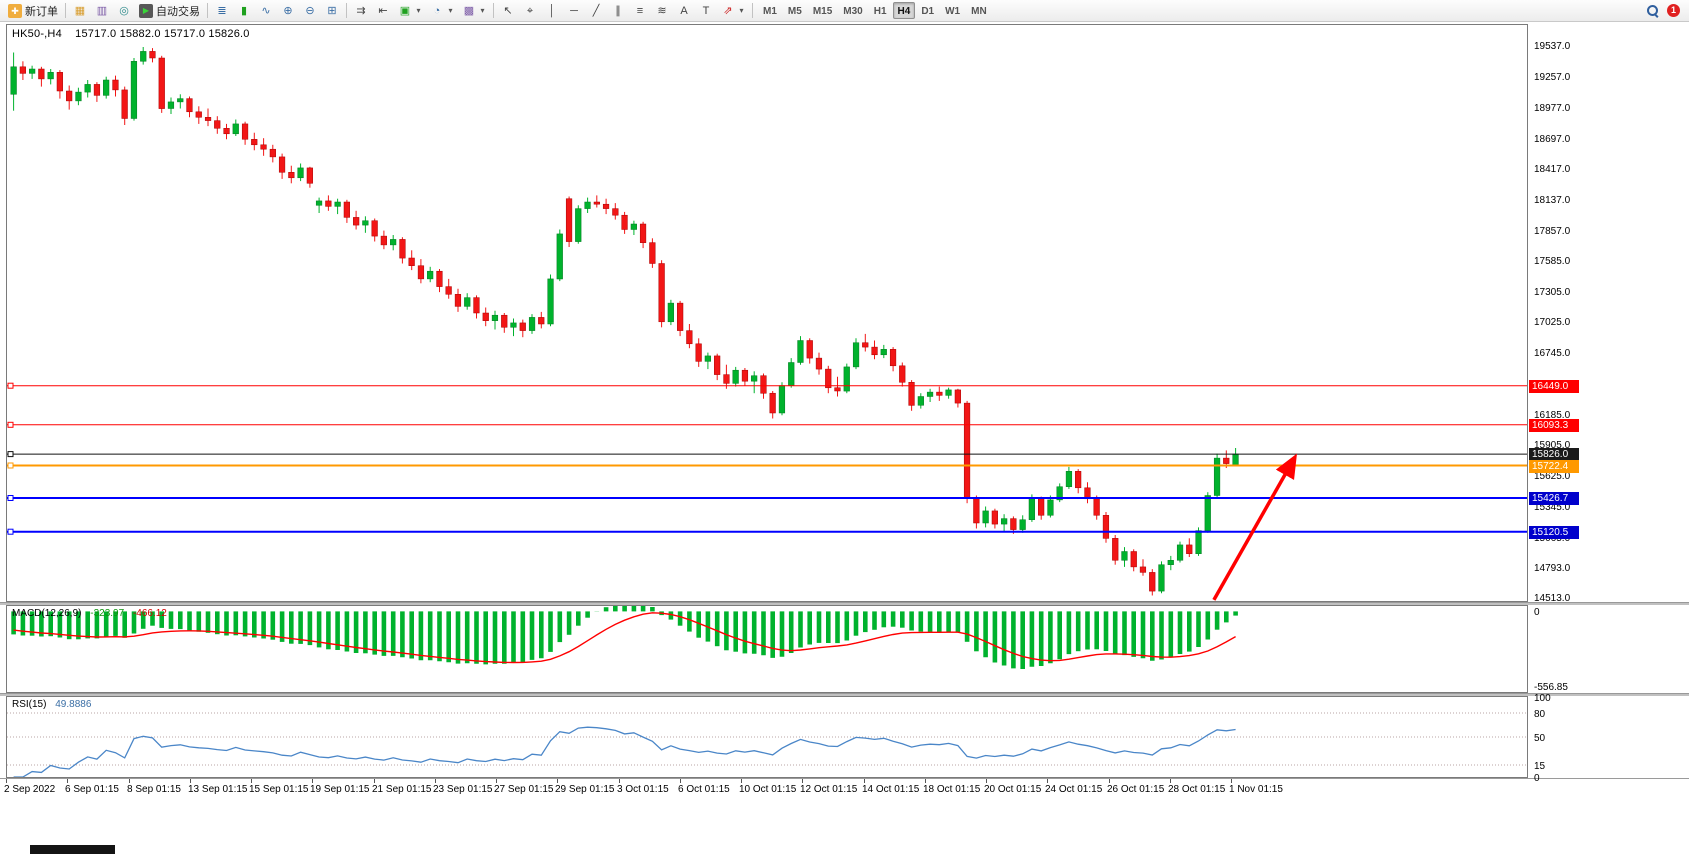  I want to click on new-order-button: ✚ 新订单, so click(33, 11).